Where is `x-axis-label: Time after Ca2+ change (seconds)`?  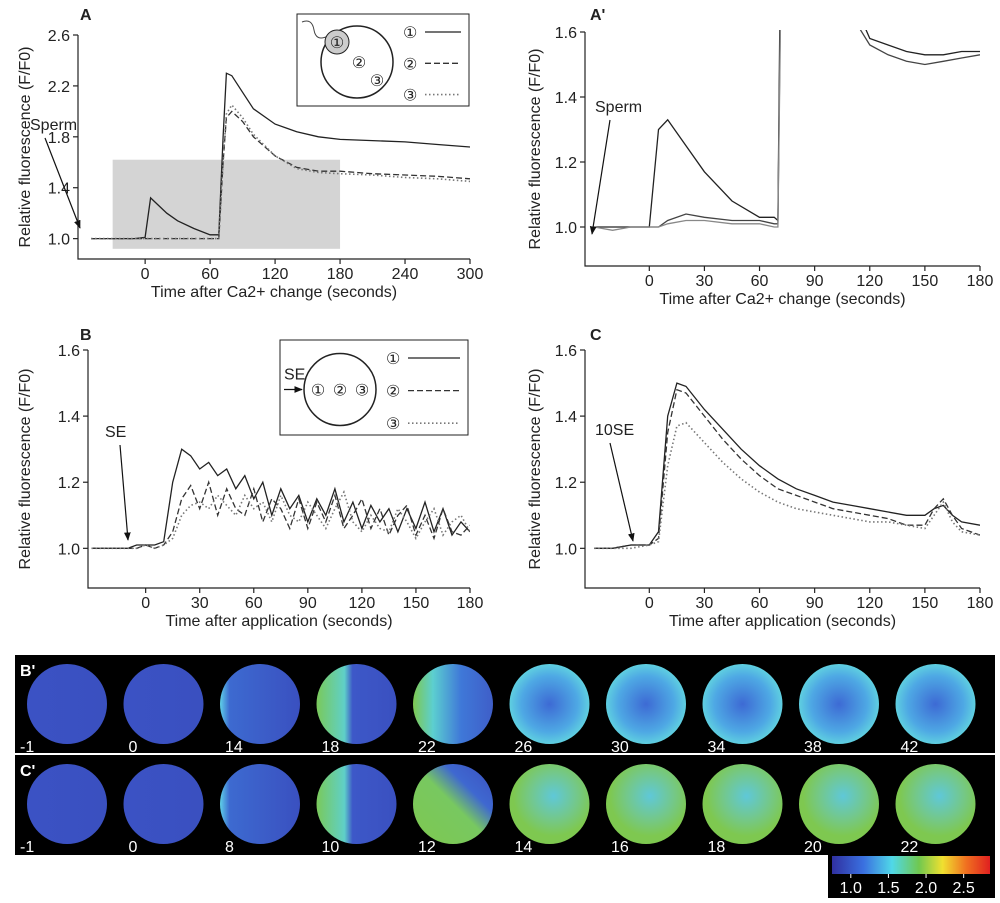
x-axis-label: Time after Ca2+ change (seconds) is located at coordinates (782, 299).